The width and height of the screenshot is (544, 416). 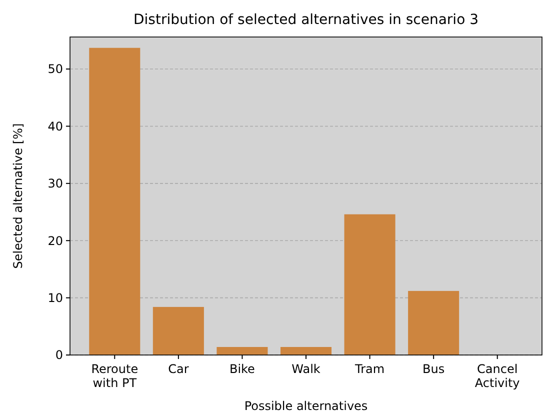 I want to click on chart-title: Distribution of selected alternatives in scenario 3, so click(x=306, y=20).